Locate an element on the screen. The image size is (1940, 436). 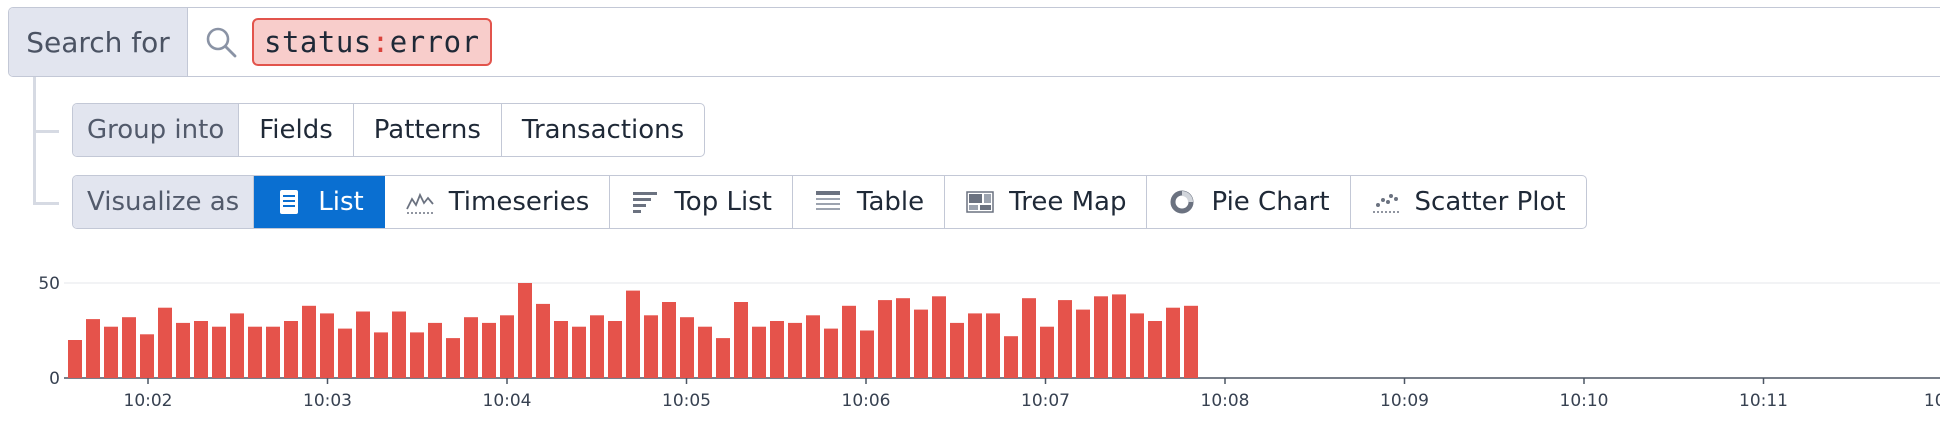
x-tick-label: 10:04 is located at coordinates (507, 401).